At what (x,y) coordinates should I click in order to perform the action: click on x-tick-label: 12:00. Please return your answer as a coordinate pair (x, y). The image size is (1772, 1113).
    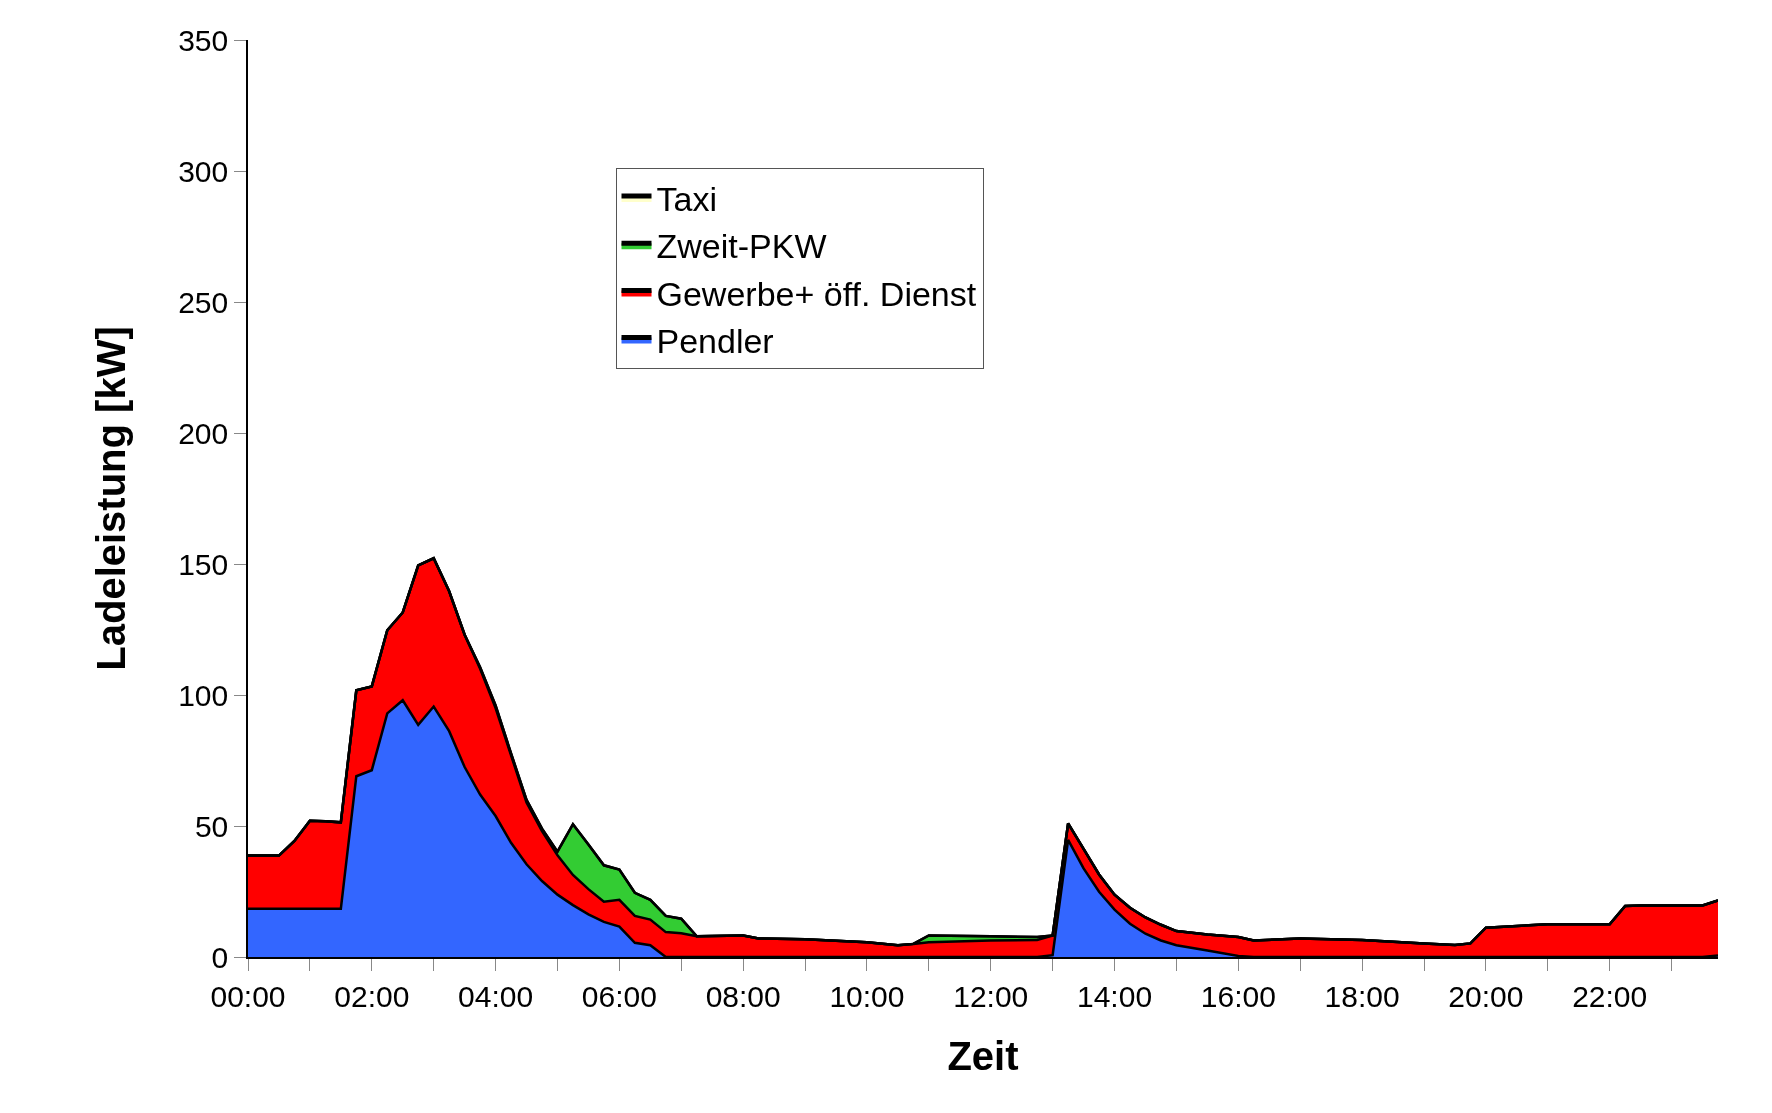
    Looking at the image, I should click on (991, 996).